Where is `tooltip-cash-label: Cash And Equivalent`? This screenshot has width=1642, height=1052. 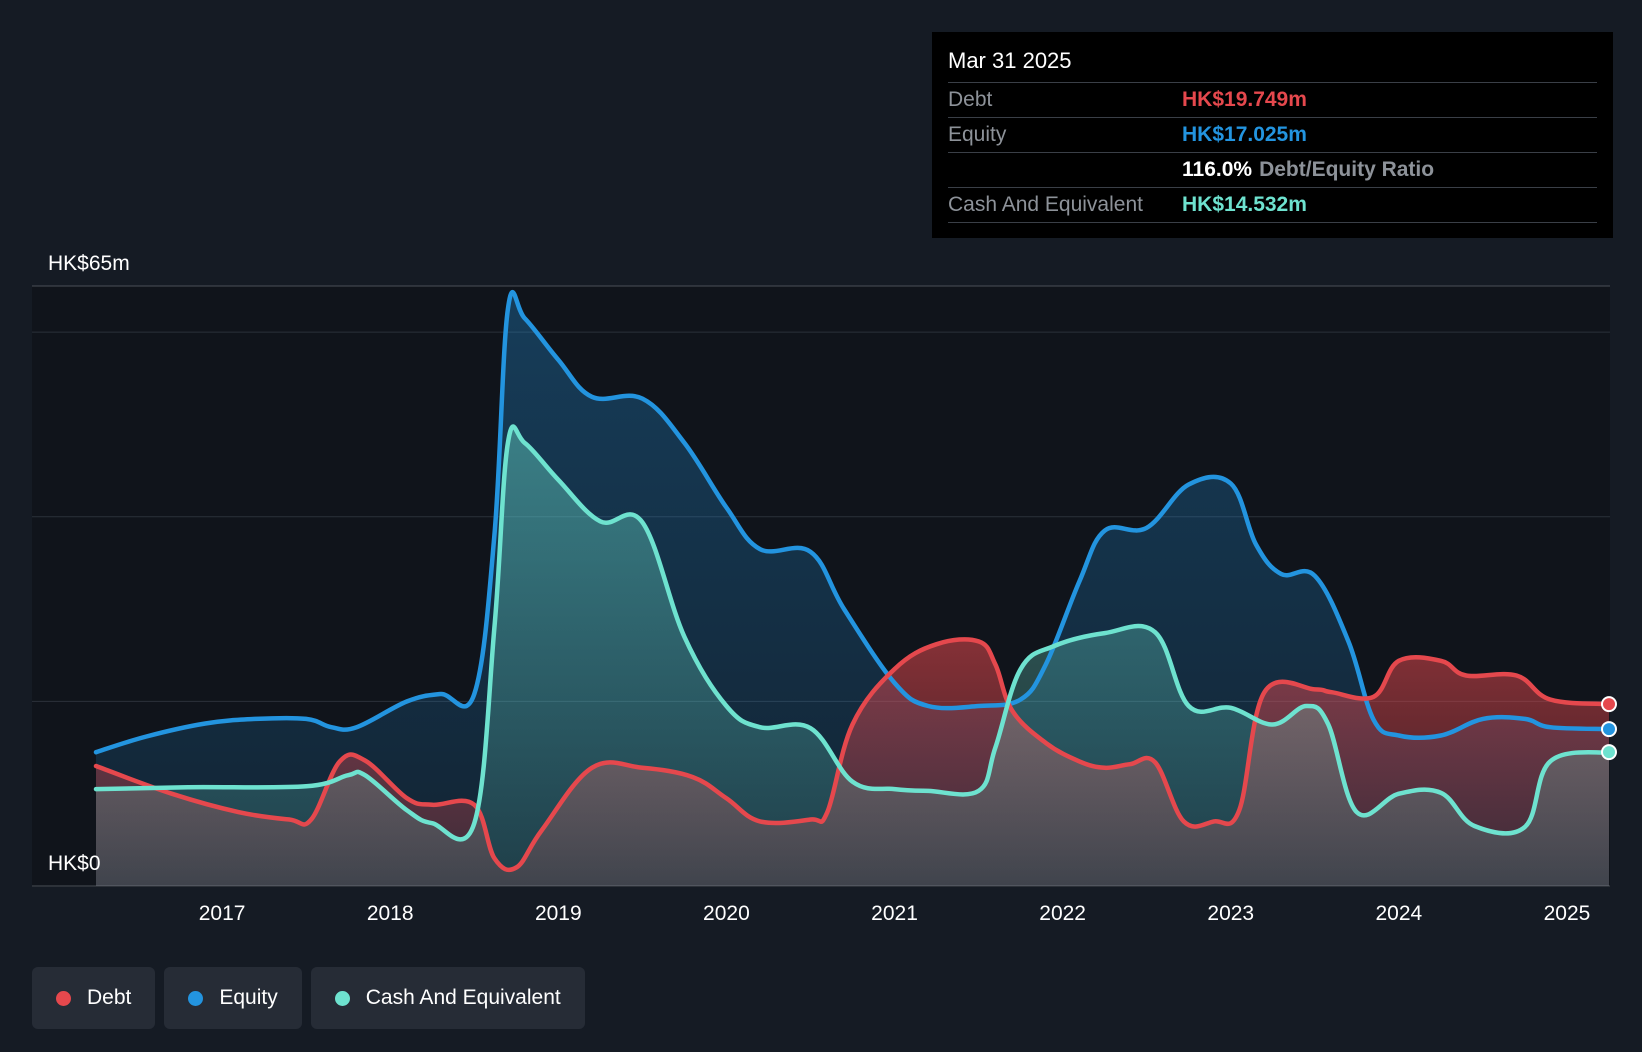 tooltip-cash-label: Cash And Equivalent is located at coordinates (1045, 204).